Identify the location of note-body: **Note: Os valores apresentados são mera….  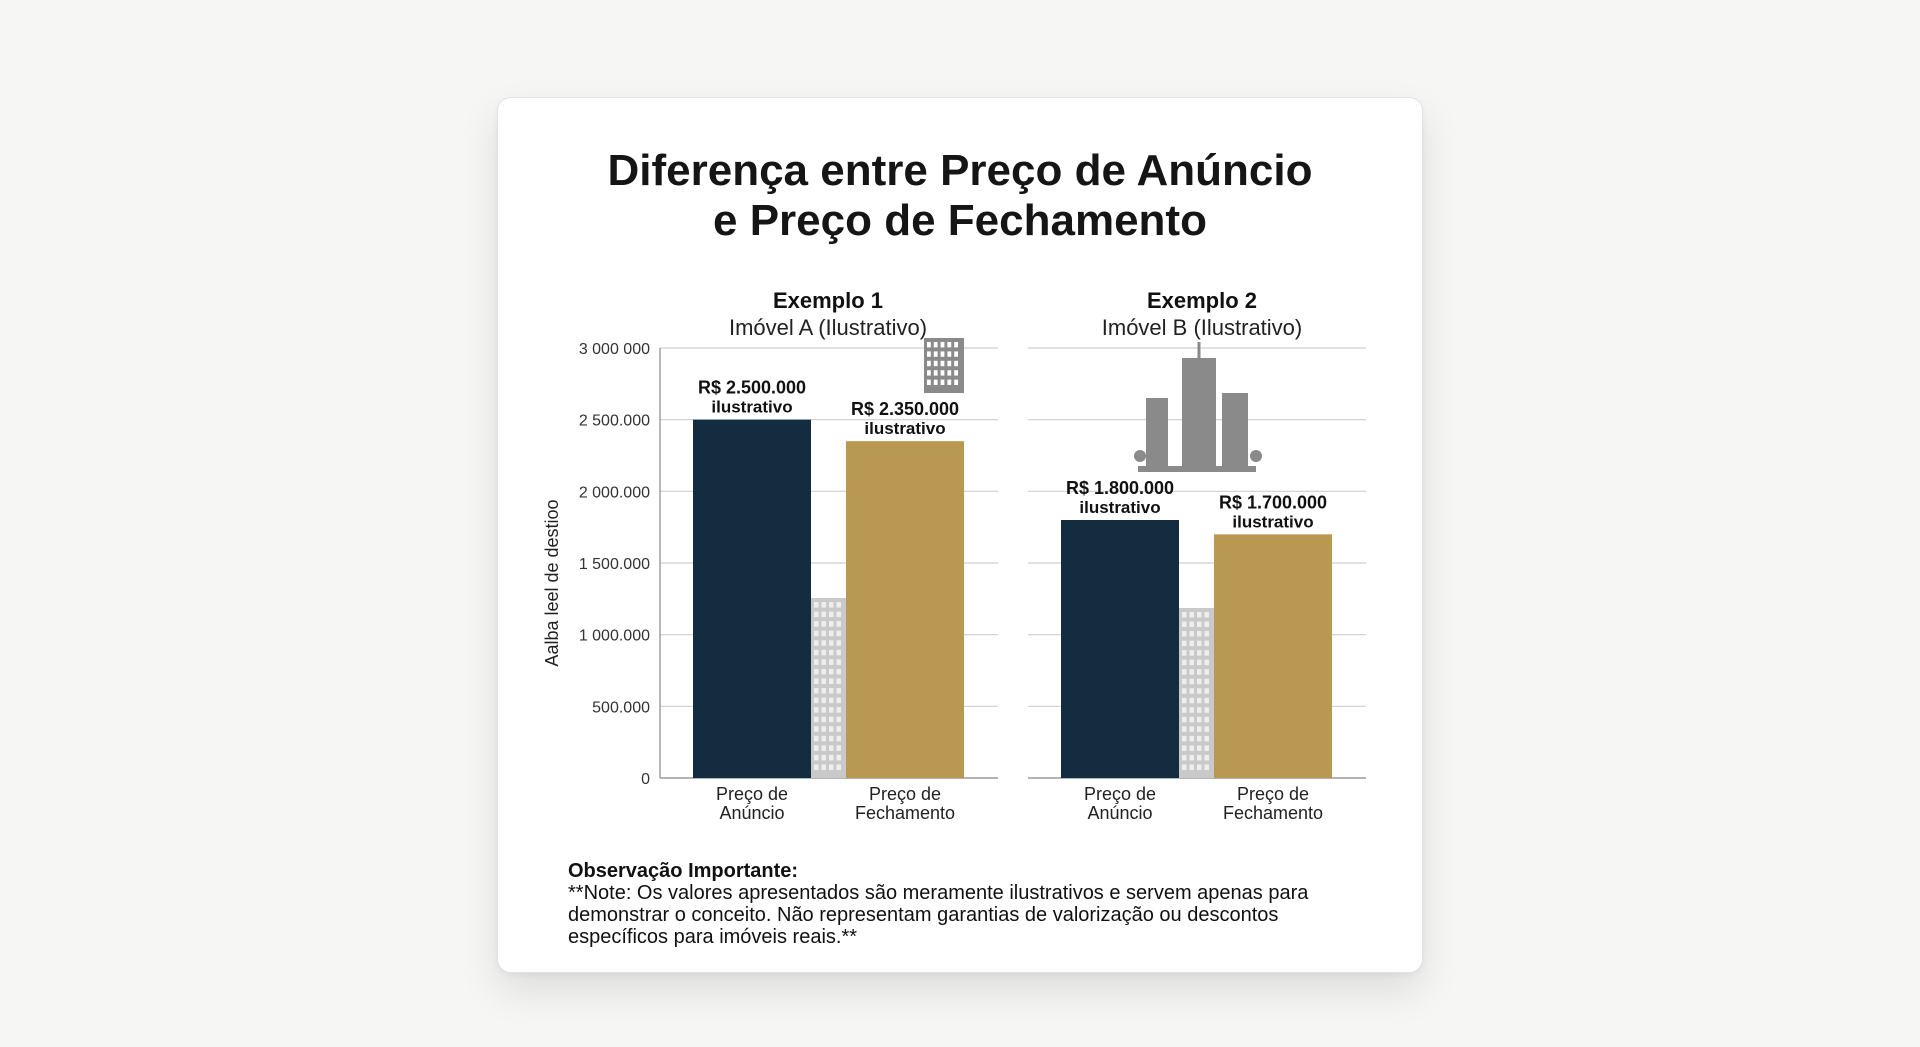
(938, 915).